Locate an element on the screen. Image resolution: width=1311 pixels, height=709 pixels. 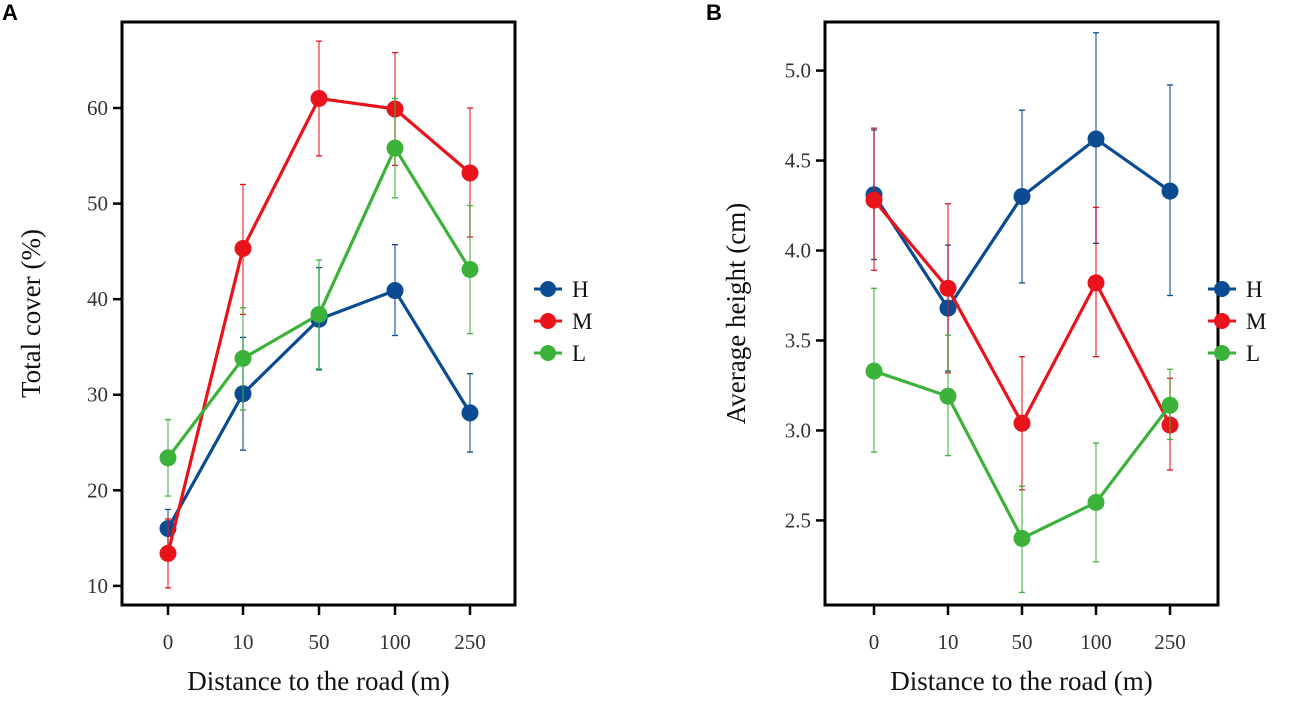
panel-label: A is located at coordinates (10, 12).